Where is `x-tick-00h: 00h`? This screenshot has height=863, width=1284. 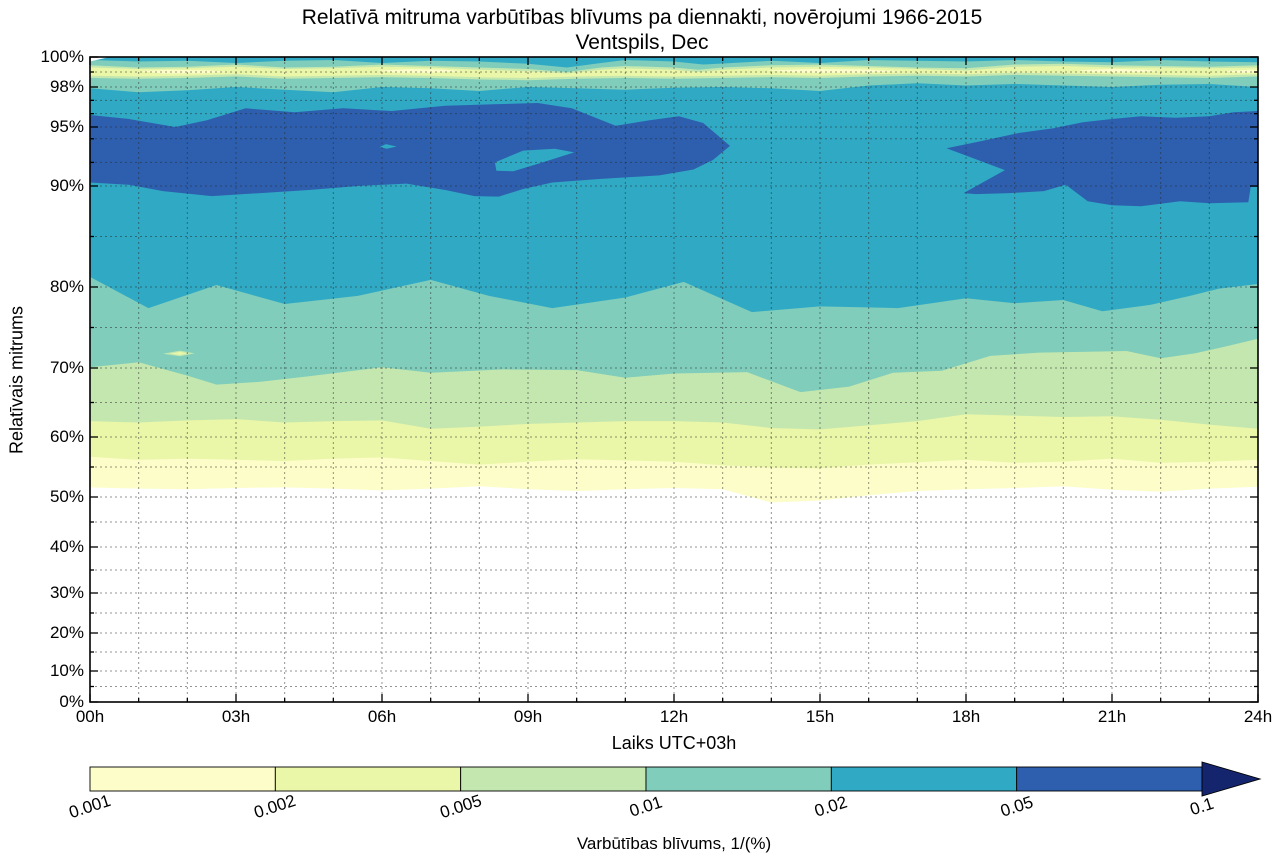
x-tick-00h: 00h is located at coordinates (90, 716).